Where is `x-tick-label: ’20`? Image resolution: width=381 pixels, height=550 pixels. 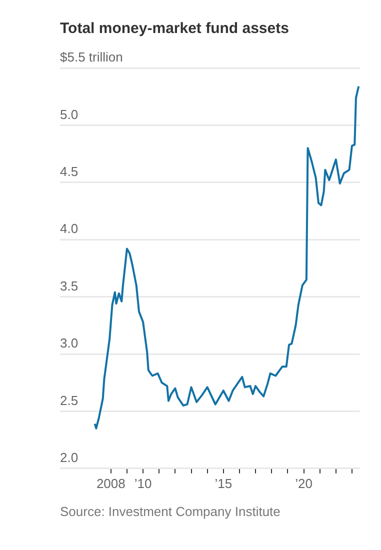 x-tick-label: ’20 is located at coordinates (303, 483).